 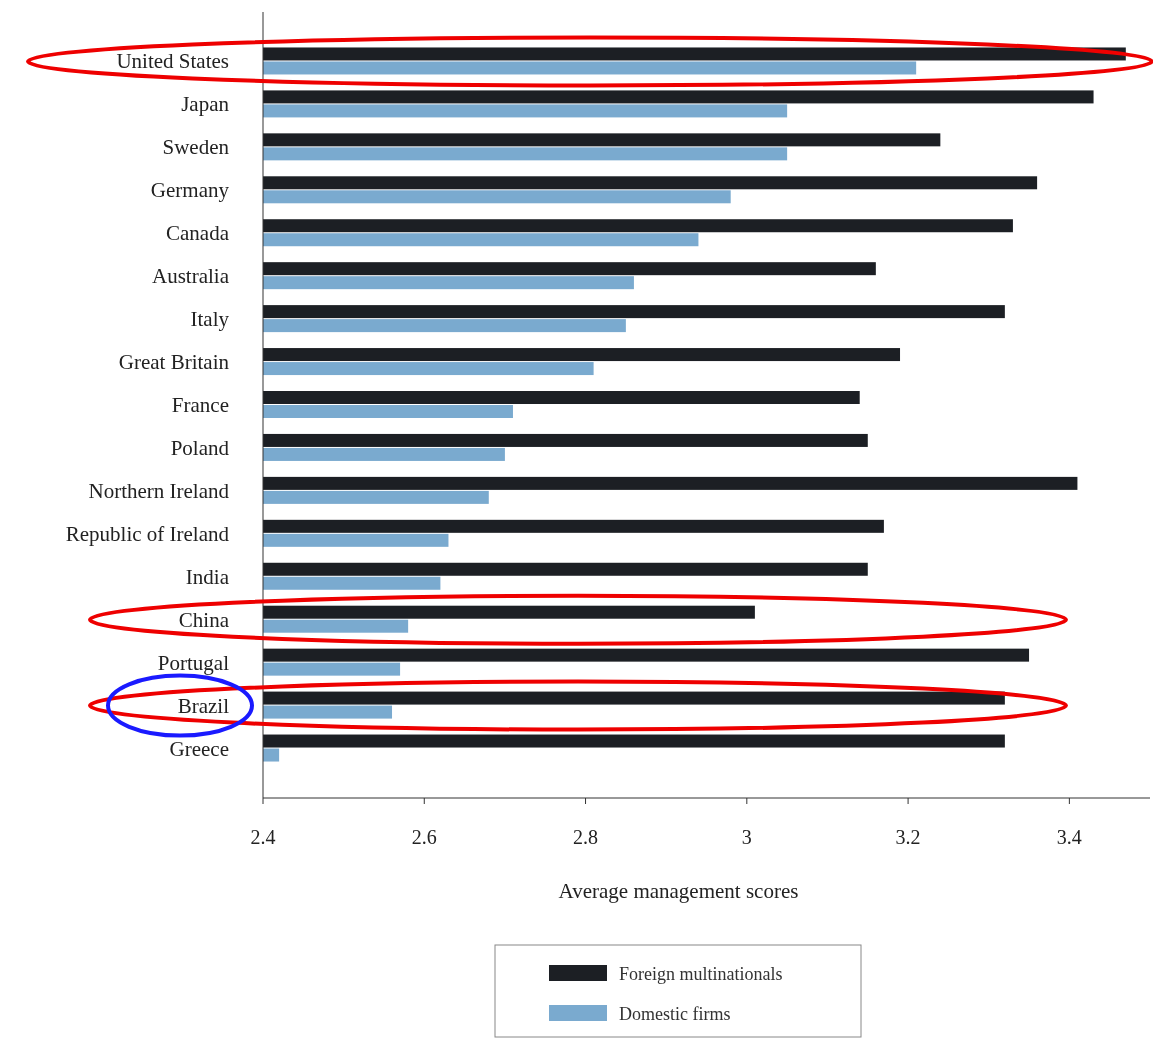 I want to click on x-tick-label: 2.8, so click(x=586, y=837).